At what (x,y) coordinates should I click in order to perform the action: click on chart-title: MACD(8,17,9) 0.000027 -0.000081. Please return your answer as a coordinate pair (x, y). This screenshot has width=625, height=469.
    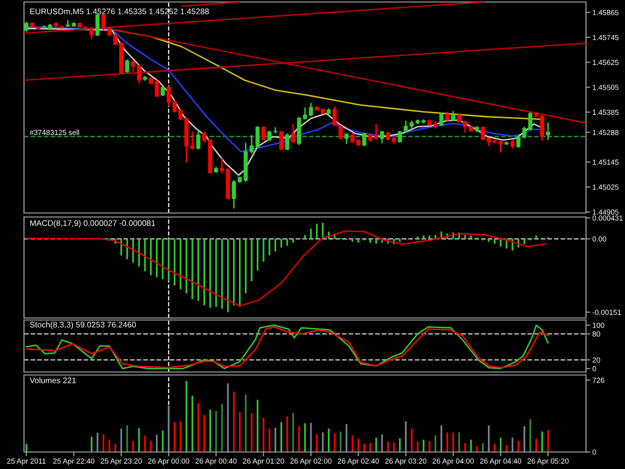
    Looking at the image, I should click on (93, 224).